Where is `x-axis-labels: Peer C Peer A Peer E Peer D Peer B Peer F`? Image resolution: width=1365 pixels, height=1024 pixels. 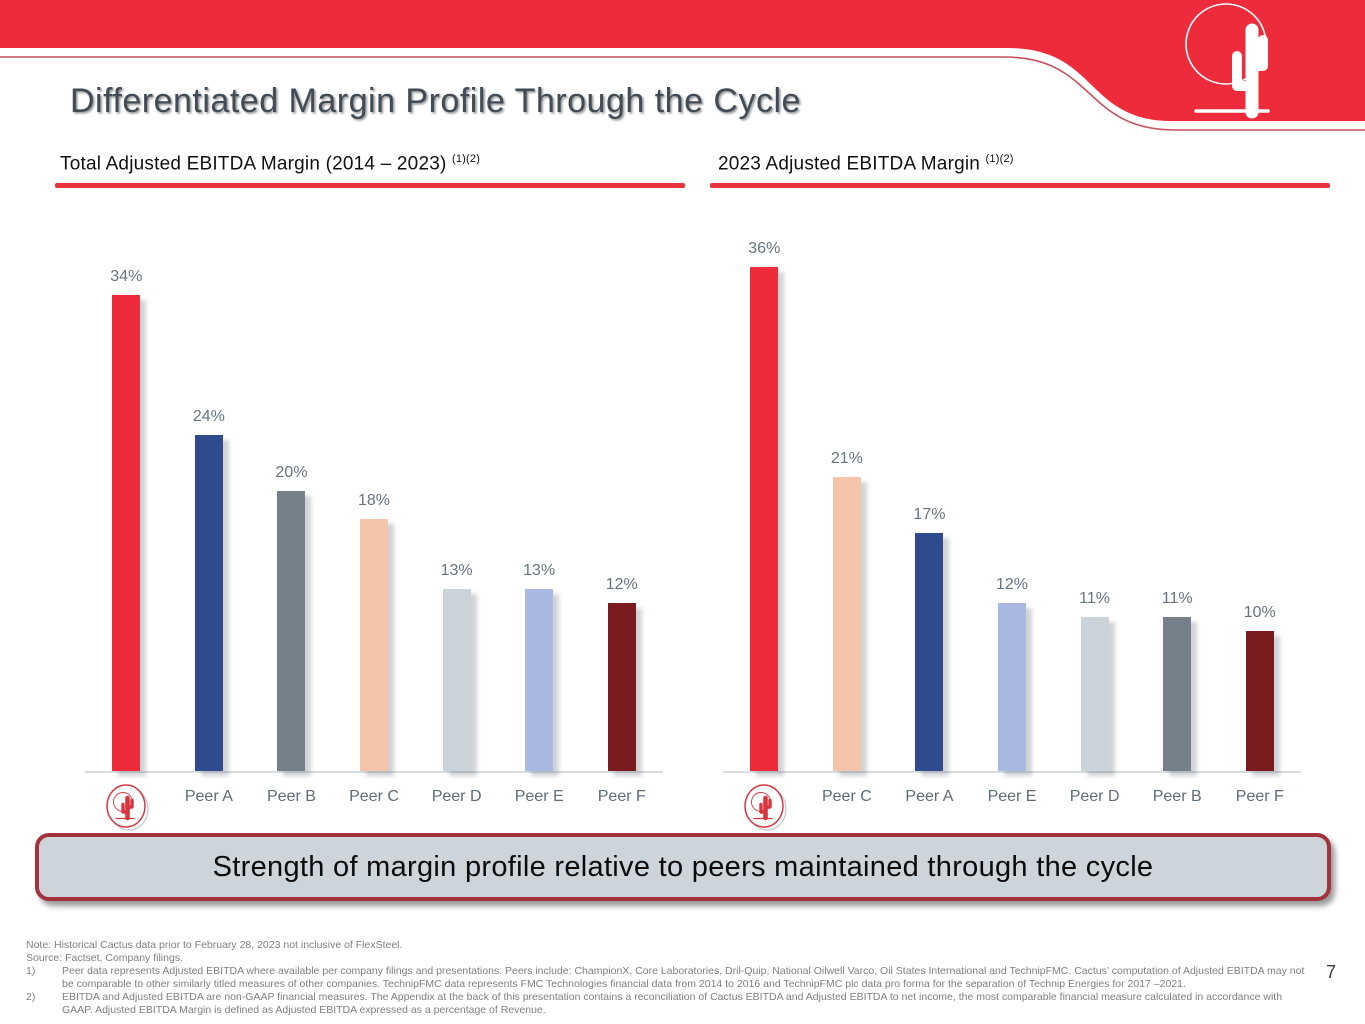
x-axis-labels: Peer C Peer A Peer E Peer D Peer B Peer F is located at coordinates (1012, 805).